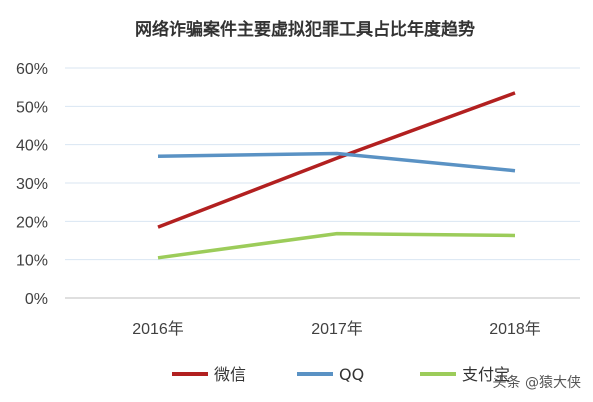 Image resolution: width=593 pixels, height=402 pixels. Describe the element at coordinates (536, 383) in the screenshot. I see `watermark: 头条 @猿大侠` at that location.